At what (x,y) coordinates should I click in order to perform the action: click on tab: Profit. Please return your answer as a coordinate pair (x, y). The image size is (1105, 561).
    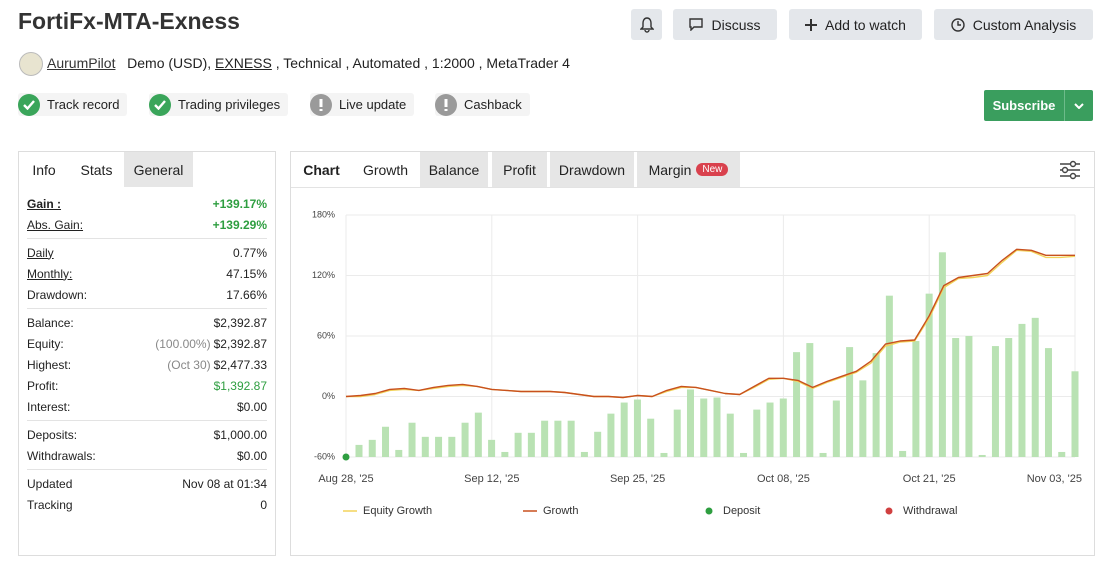
    Looking at the image, I should click on (519, 169).